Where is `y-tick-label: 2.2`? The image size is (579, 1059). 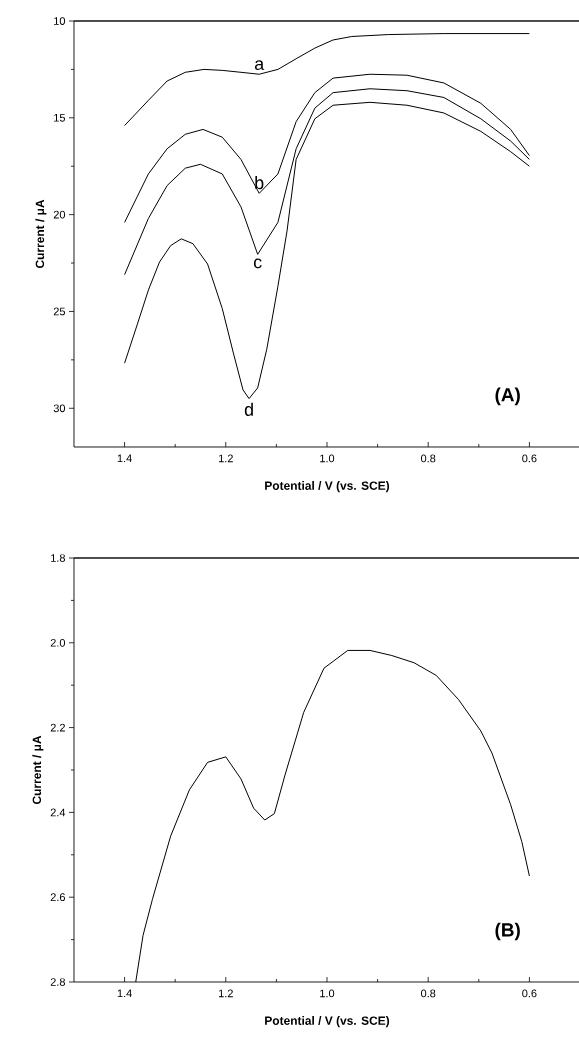
y-tick-label: 2.2 is located at coordinates (57, 727).